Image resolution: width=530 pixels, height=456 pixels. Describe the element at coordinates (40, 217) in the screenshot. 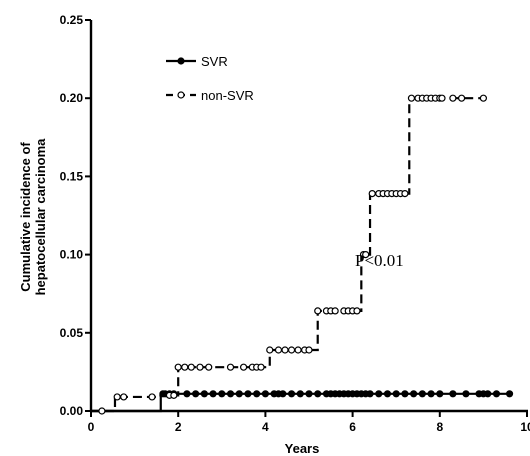

I see `y-axis-title-line-2: hepatocellular carcinoma` at that location.